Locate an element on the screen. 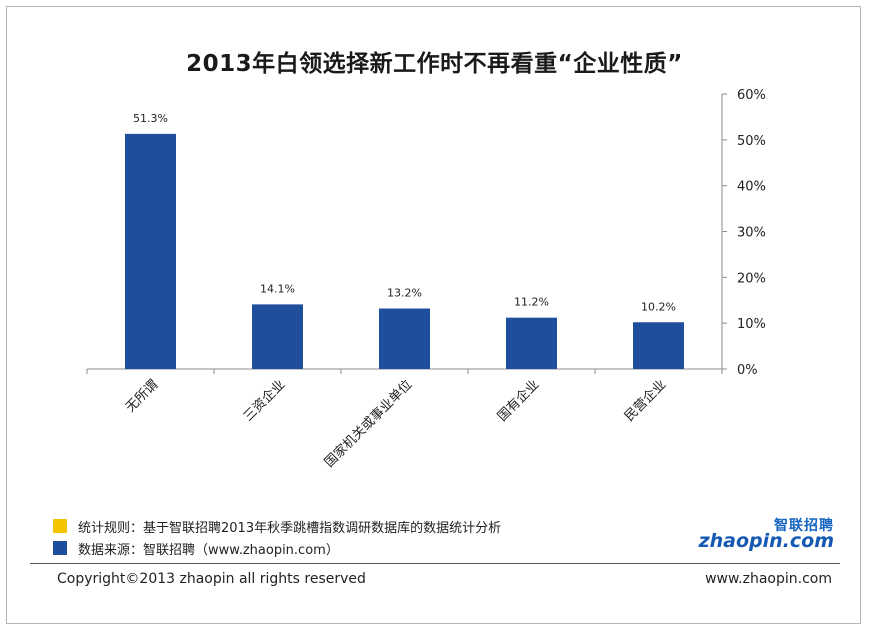  zhaopin-logo: 智联招聘 zhaopin.com is located at coordinates (768, 535).